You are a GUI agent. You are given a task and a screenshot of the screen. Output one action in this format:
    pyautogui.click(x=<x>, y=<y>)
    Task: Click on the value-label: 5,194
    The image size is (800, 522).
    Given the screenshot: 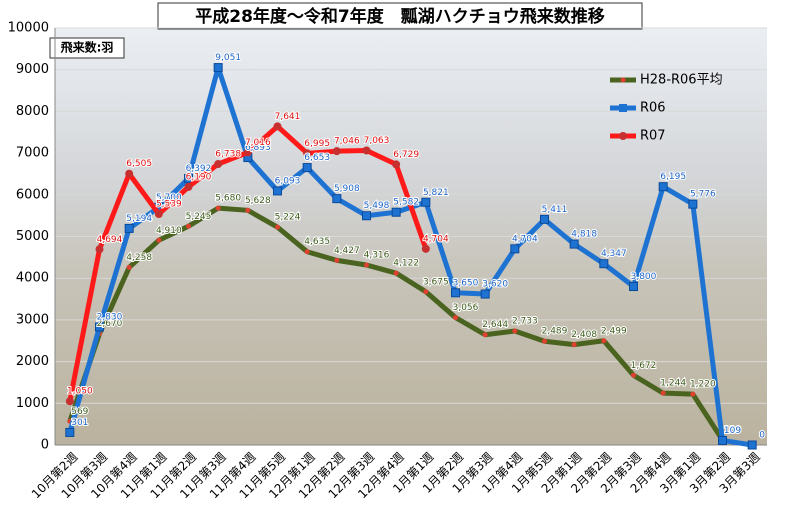 What is the action you would take?
    pyautogui.click(x=139, y=219)
    